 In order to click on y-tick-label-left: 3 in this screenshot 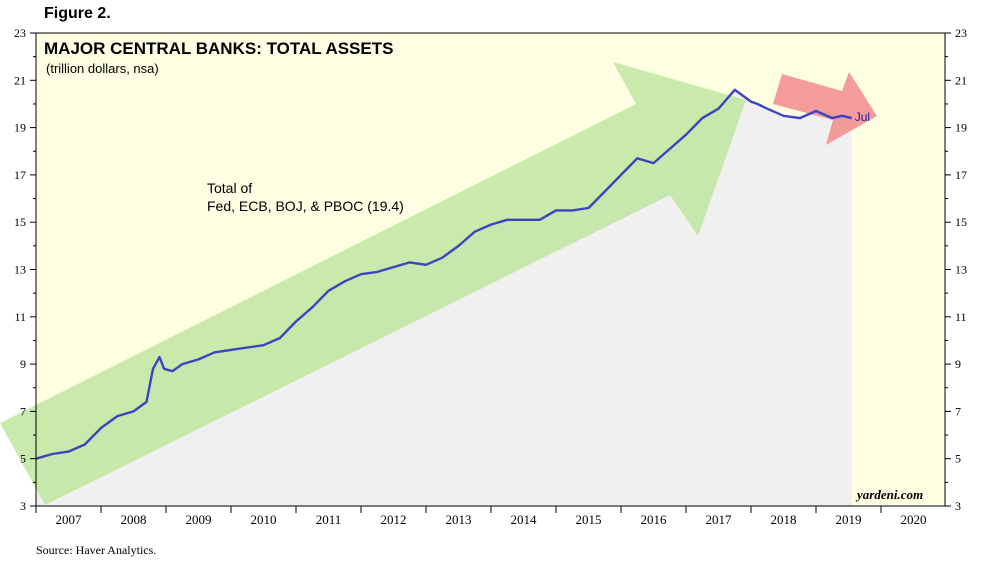, I will do `click(23, 506)`.